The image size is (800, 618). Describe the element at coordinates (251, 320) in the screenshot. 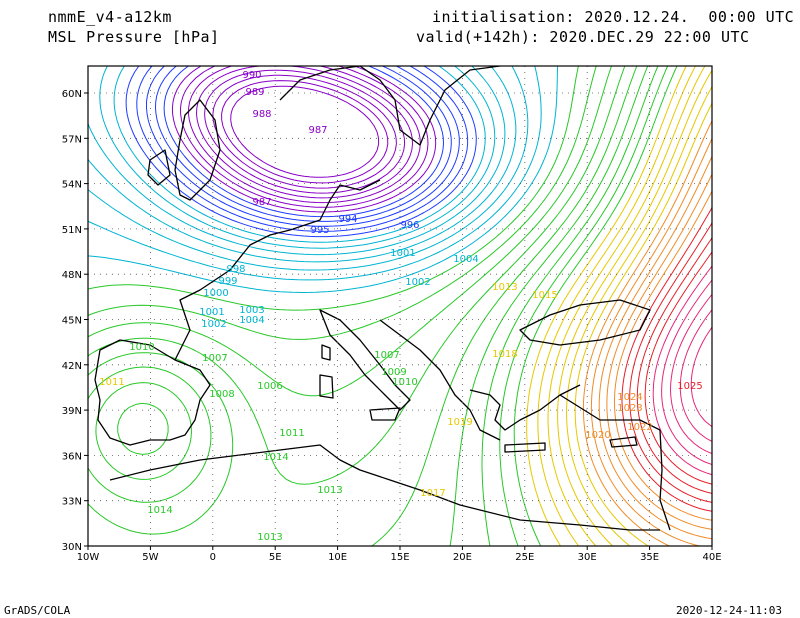

I see `isobar-label: 1004` at that location.